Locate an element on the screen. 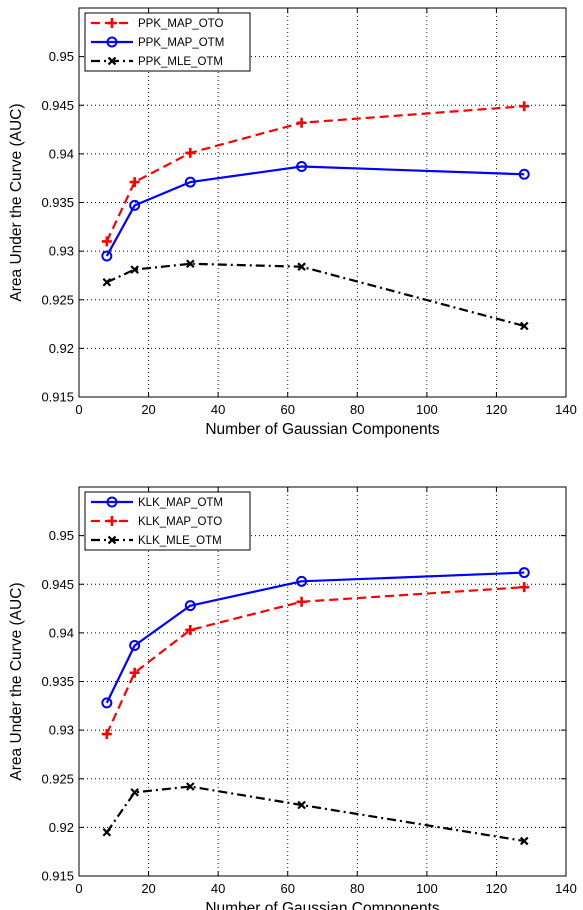 This screenshot has width=583, height=910. series-klk-mle-otm is located at coordinates (315, 814).